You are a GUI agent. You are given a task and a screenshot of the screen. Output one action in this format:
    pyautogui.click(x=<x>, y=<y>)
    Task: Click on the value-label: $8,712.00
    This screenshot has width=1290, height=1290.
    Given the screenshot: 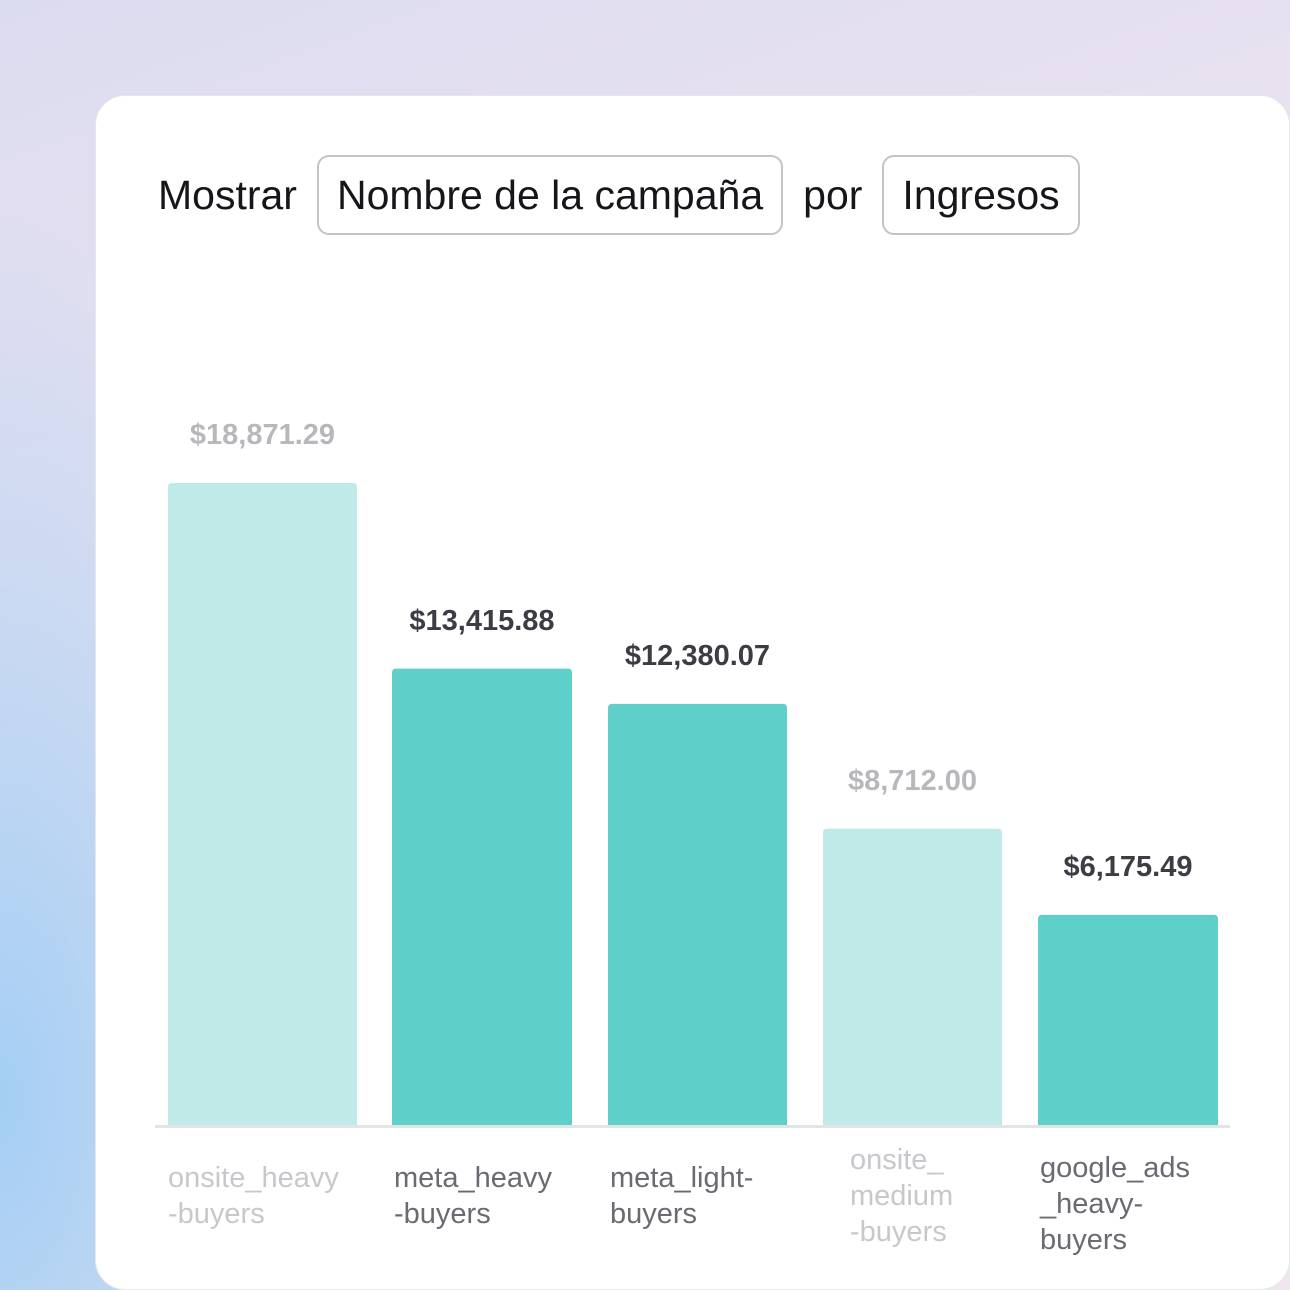 What is the action you would take?
    pyautogui.click(x=912, y=780)
    